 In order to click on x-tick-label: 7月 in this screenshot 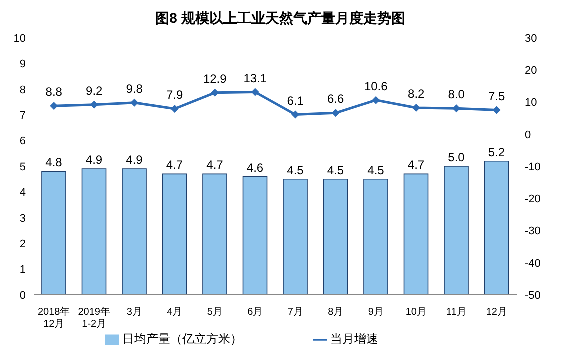, I will do `click(296, 312)`.